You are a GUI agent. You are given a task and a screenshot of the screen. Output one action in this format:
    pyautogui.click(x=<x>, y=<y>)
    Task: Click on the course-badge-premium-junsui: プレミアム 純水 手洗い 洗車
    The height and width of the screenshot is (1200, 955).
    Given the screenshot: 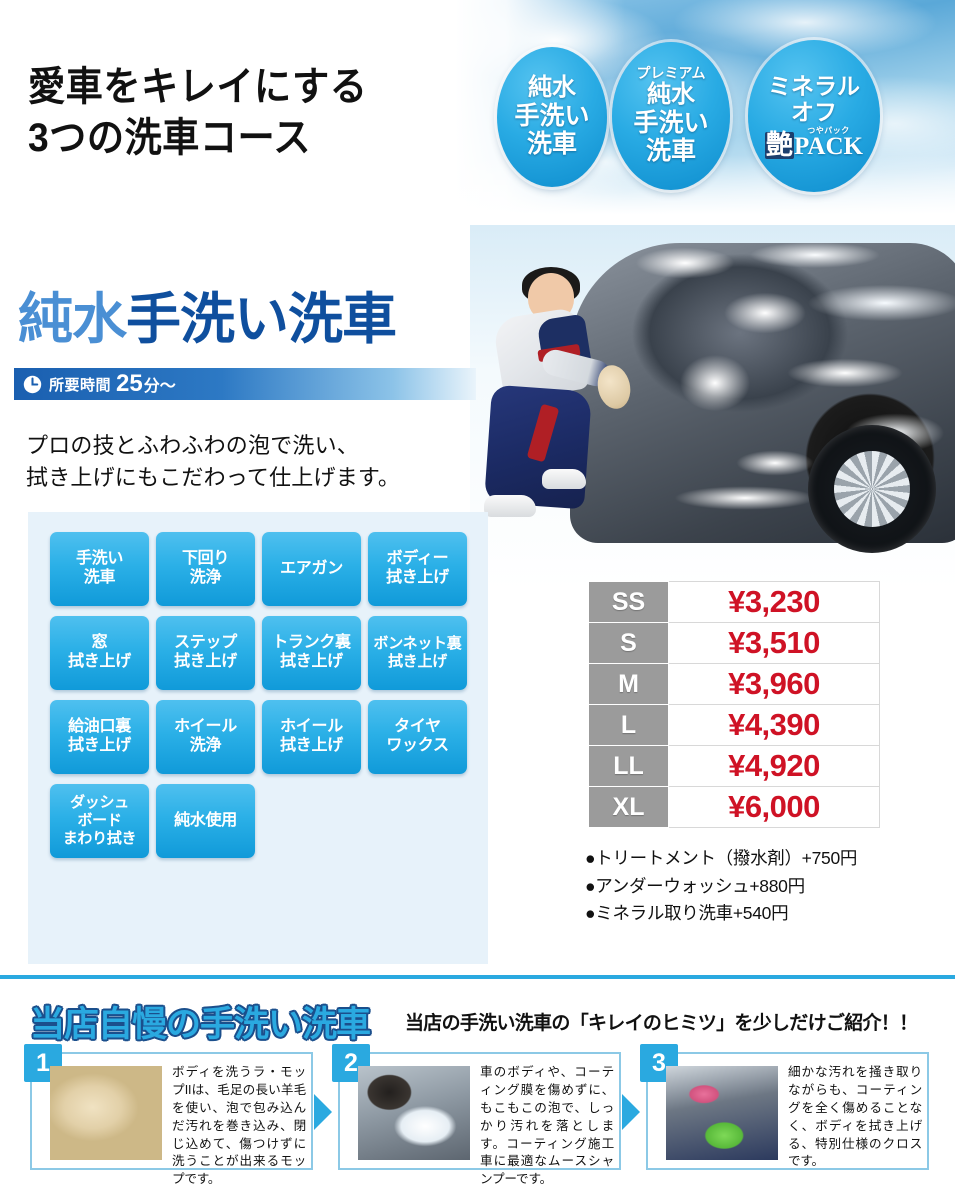 What is the action you would take?
    pyautogui.click(x=671, y=116)
    